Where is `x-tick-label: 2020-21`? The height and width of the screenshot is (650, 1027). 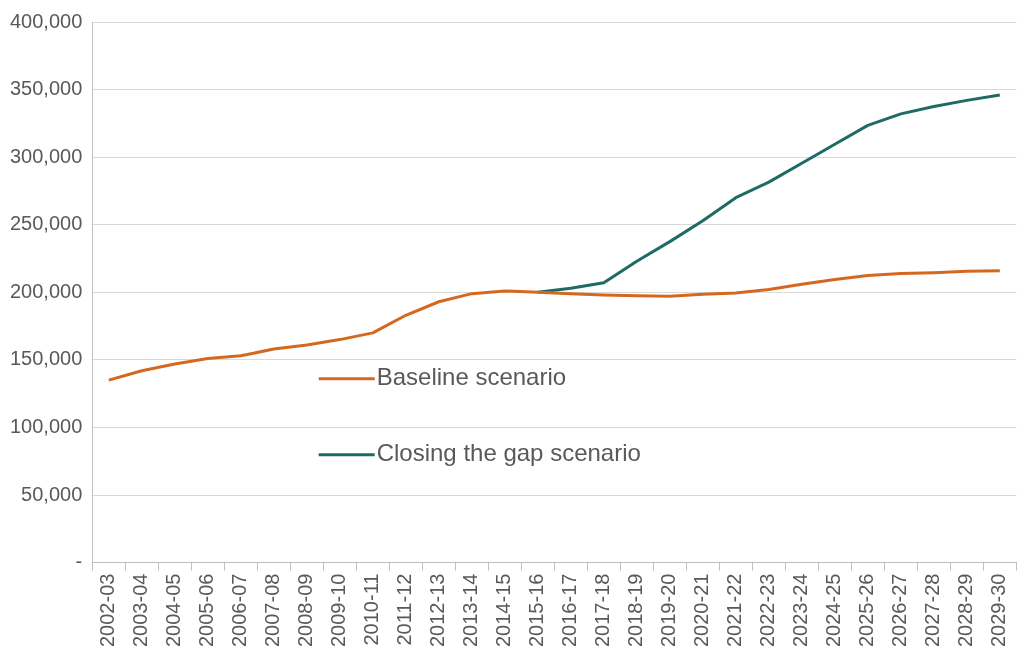
x-tick-label: 2020-21 is located at coordinates (701, 610).